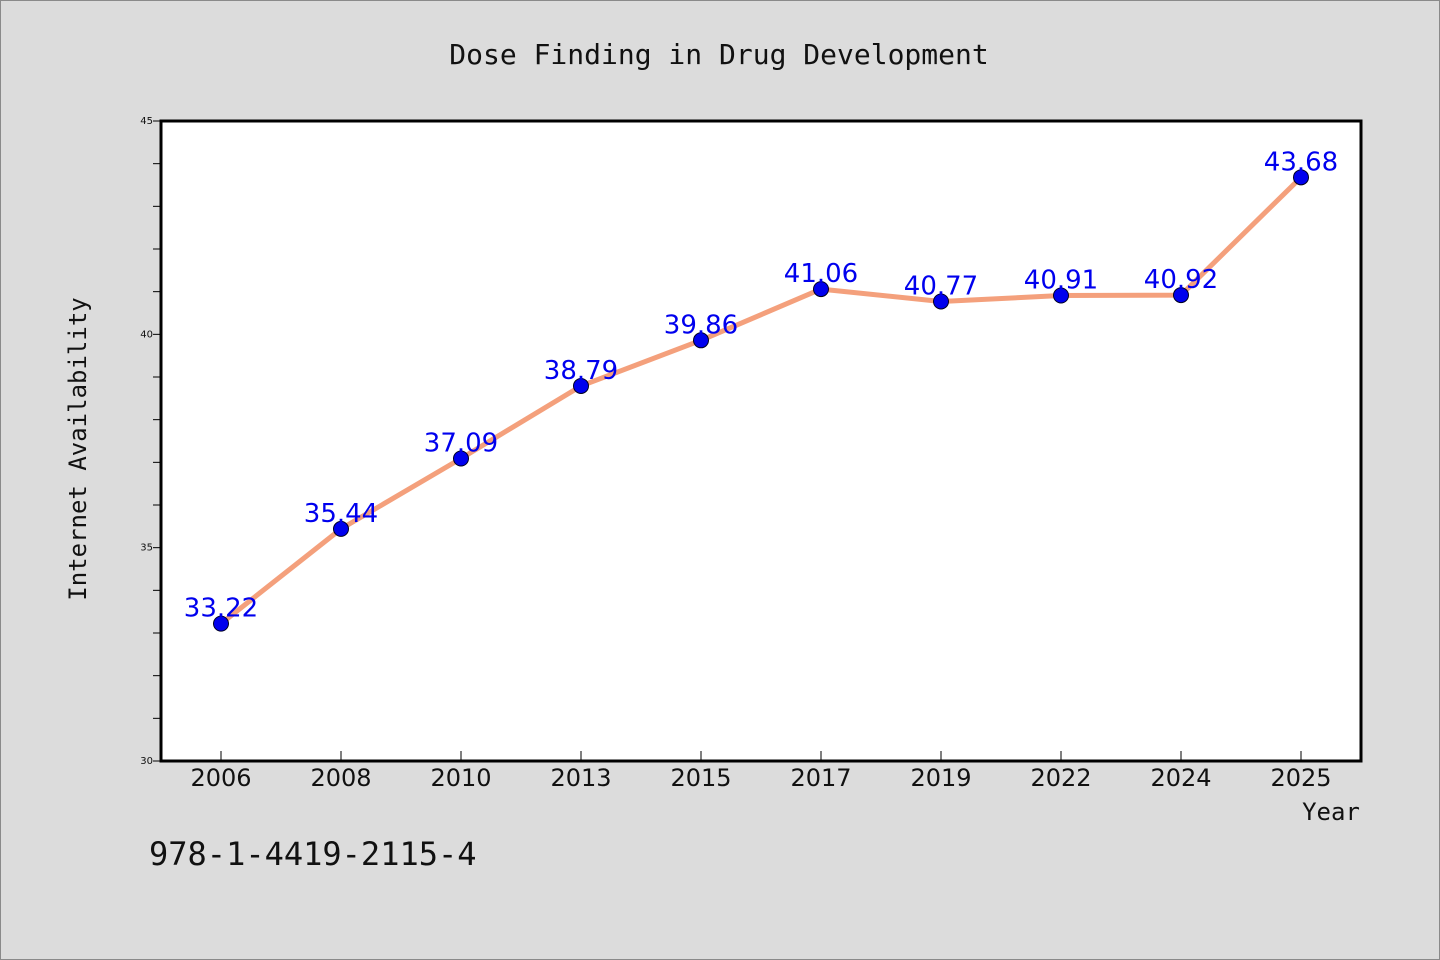 This screenshot has height=960, width=1440. I want to click on data-label: 33.22, so click(221, 609).